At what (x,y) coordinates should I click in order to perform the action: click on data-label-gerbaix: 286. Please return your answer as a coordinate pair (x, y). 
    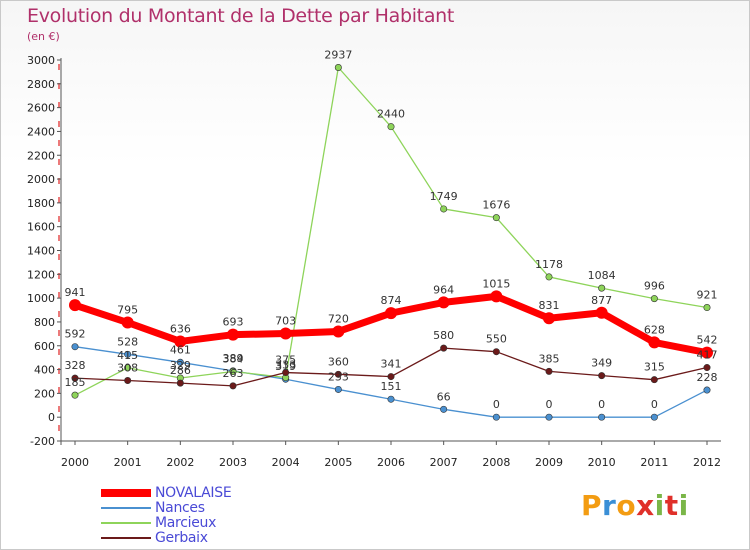
    Looking at the image, I should click on (180, 370).